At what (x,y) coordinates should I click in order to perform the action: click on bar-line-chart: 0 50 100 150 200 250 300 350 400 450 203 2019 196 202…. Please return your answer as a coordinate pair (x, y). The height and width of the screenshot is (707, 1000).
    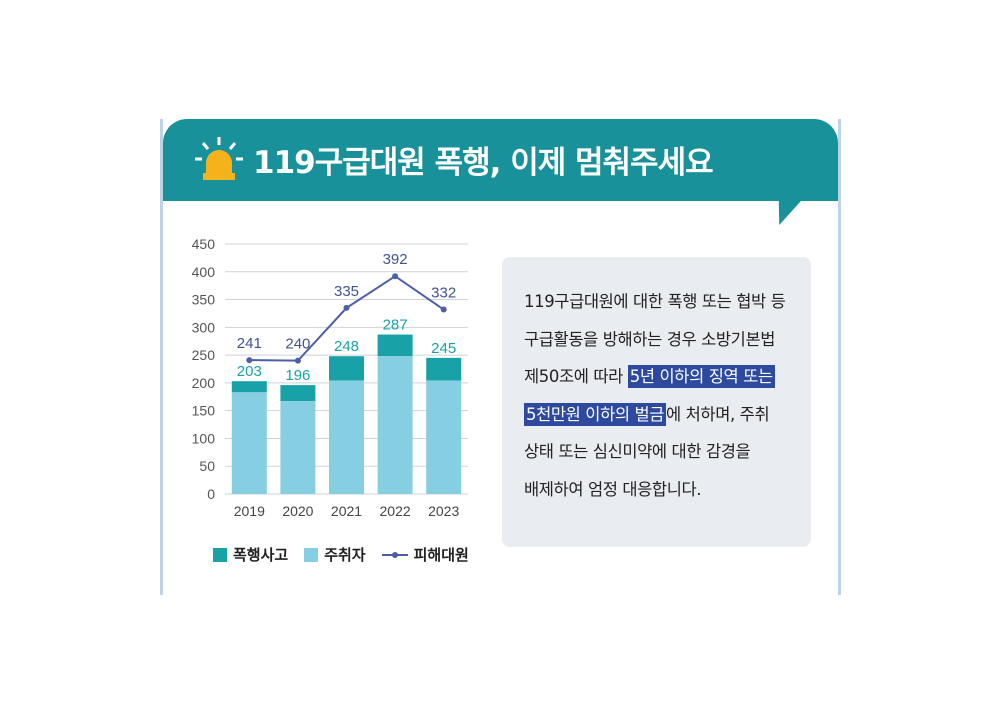
    Looking at the image, I should click on (330, 377).